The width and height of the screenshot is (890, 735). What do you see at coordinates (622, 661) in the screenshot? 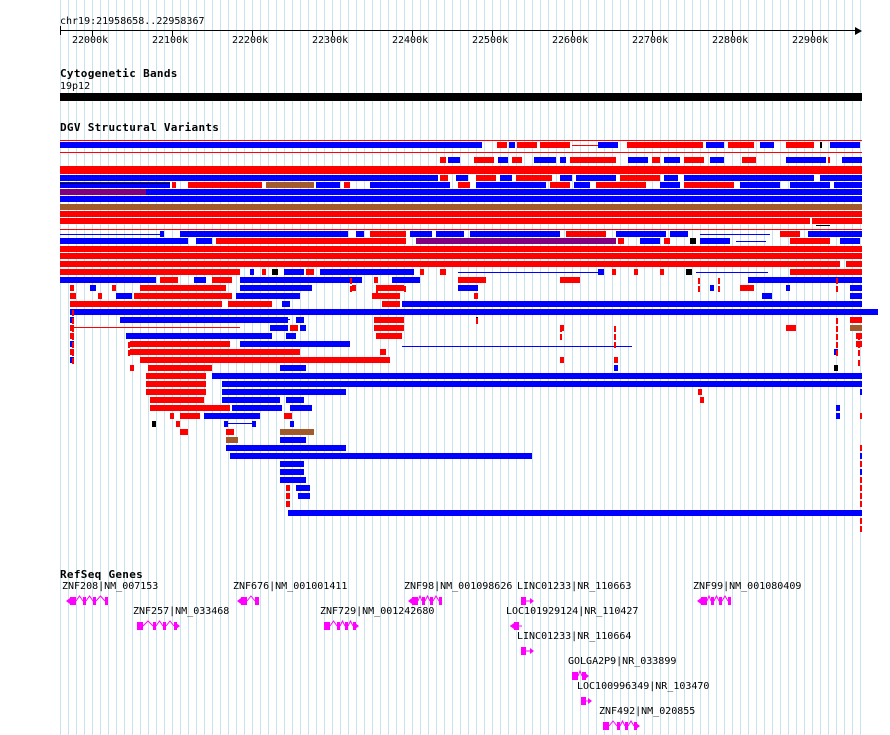
I see `gene-label: GOLGA2P9|NR_033899` at bounding box center [622, 661].